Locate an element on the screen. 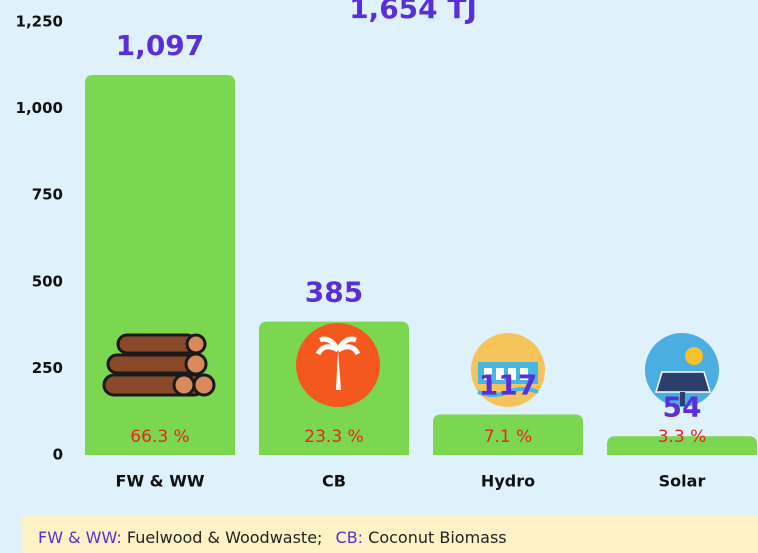 The image size is (758, 553). y-tick-label: 1,250 is located at coordinates (39, 22).